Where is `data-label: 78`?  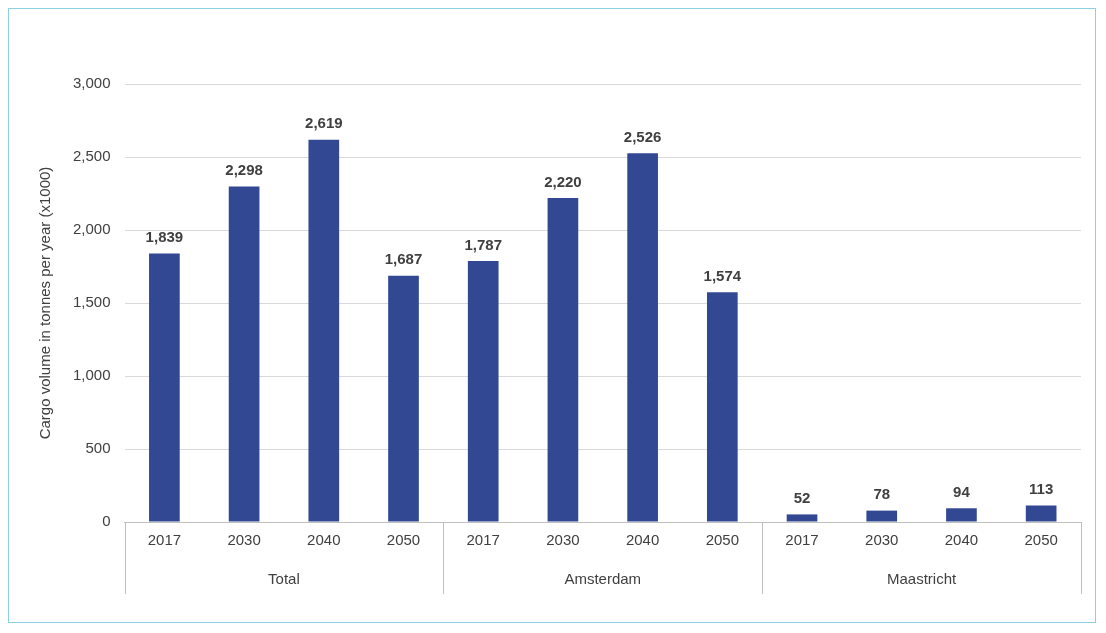 data-label: 78 is located at coordinates (882, 494).